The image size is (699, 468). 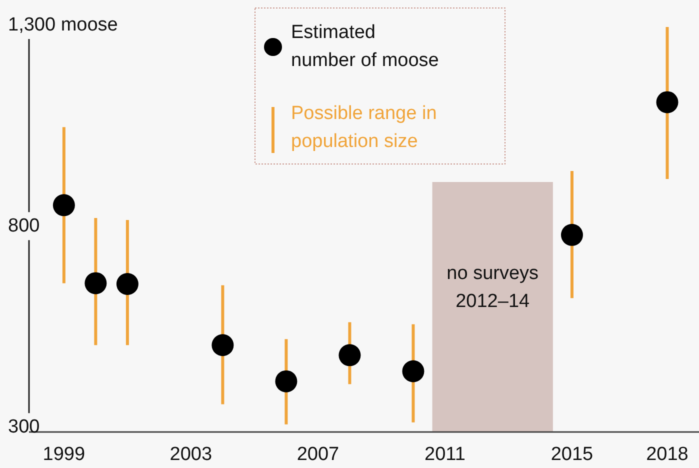 What do you see at coordinates (24, 427) in the screenshot?
I see `y-tick-label: 300` at bounding box center [24, 427].